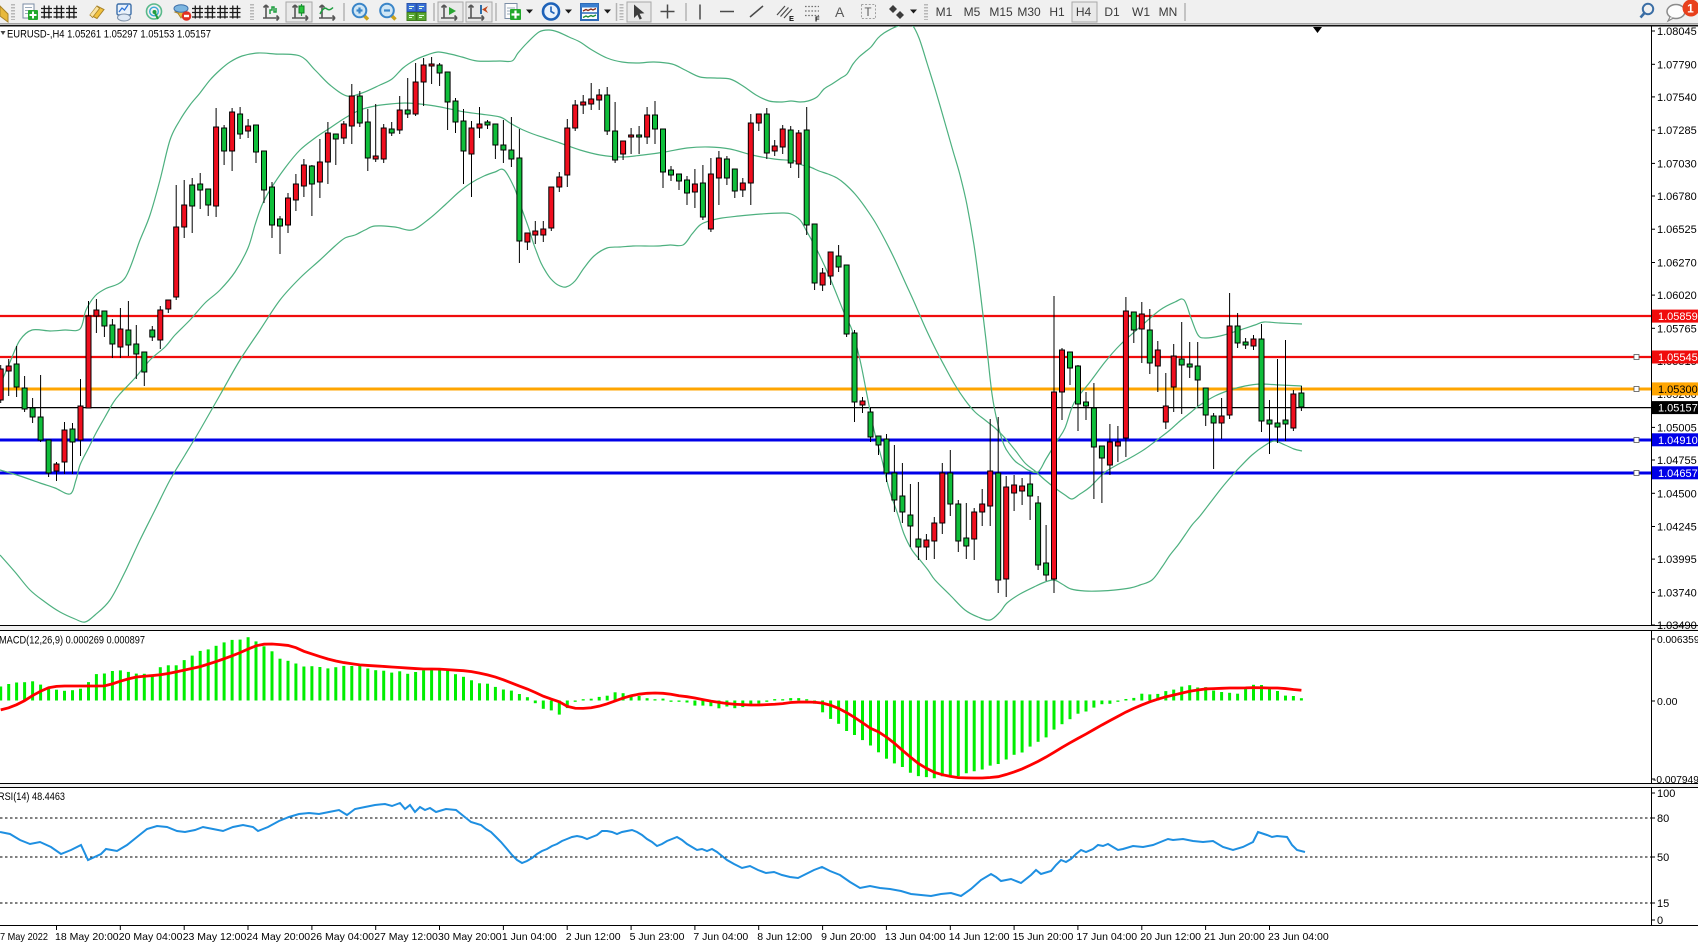 The image size is (1698, 944). What do you see at coordinates (1170, 937) in the screenshot?
I see `svg-text: 20 Jun 12:00` at bounding box center [1170, 937].